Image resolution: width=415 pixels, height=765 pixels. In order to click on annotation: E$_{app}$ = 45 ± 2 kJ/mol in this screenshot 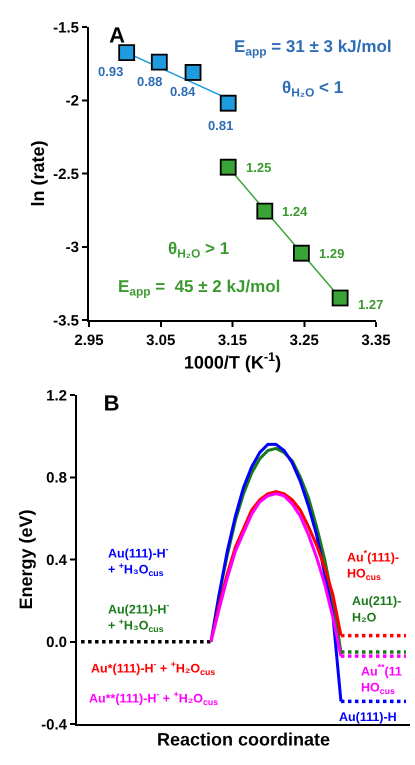, I will do `click(199, 288)`.